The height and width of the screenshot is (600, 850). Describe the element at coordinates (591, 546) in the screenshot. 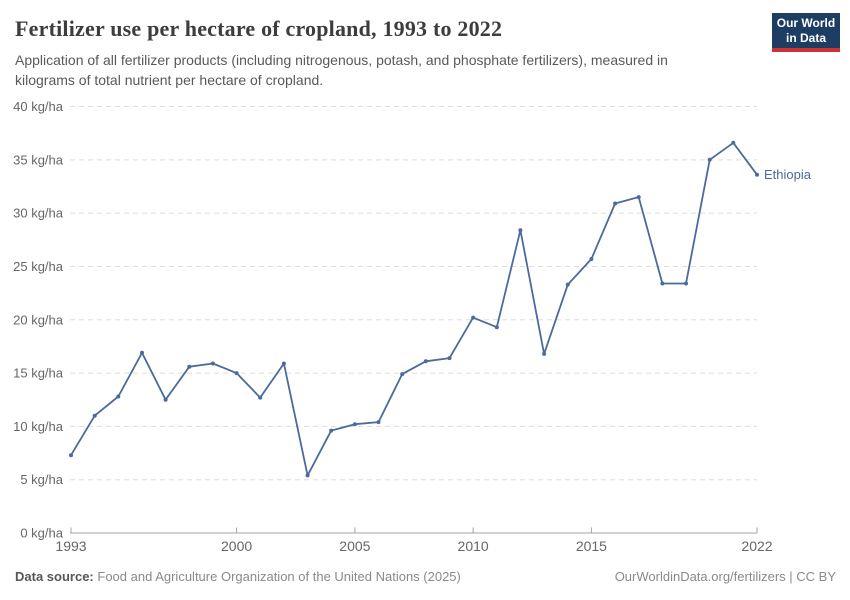

I see `x-tick-label: 2015` at that location.